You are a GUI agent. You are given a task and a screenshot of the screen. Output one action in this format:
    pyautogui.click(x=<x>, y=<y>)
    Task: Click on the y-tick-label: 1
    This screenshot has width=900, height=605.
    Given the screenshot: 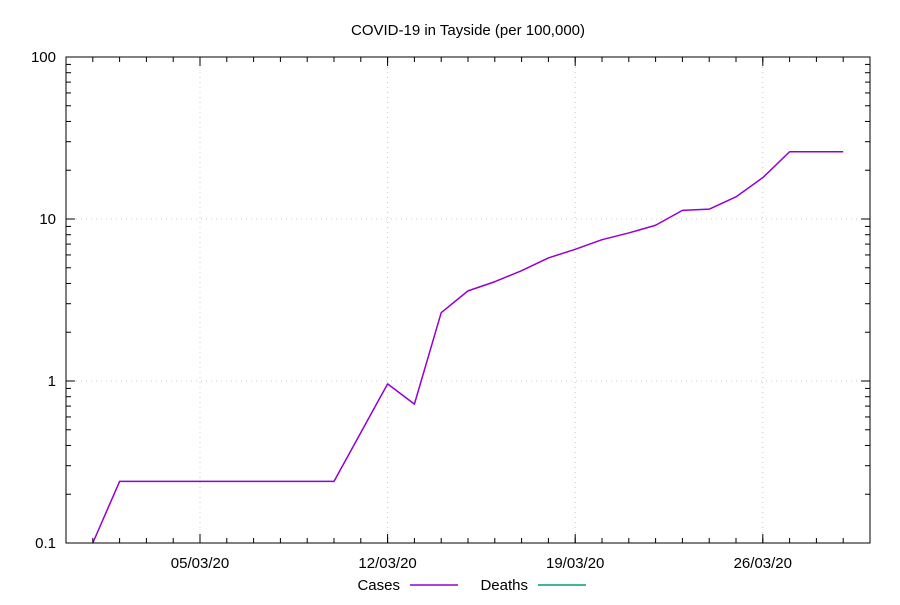 What is the action you would take?
    pyautogui.click(x=52, y=381)
    